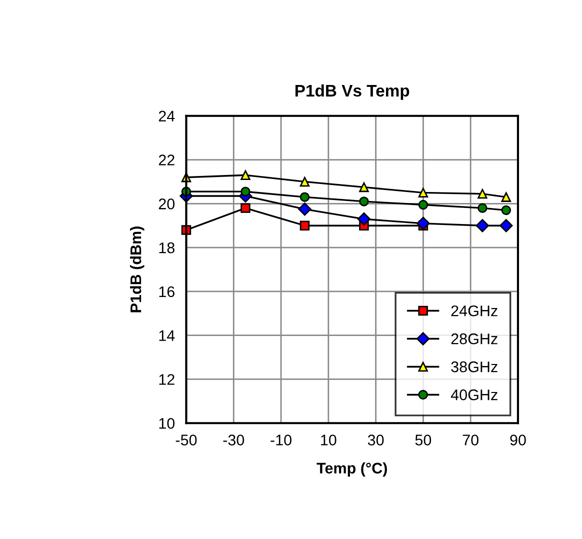  Describe the element at coordinates (281, 440) in the screenshot. I see `x-tick-label: -10` at that location.